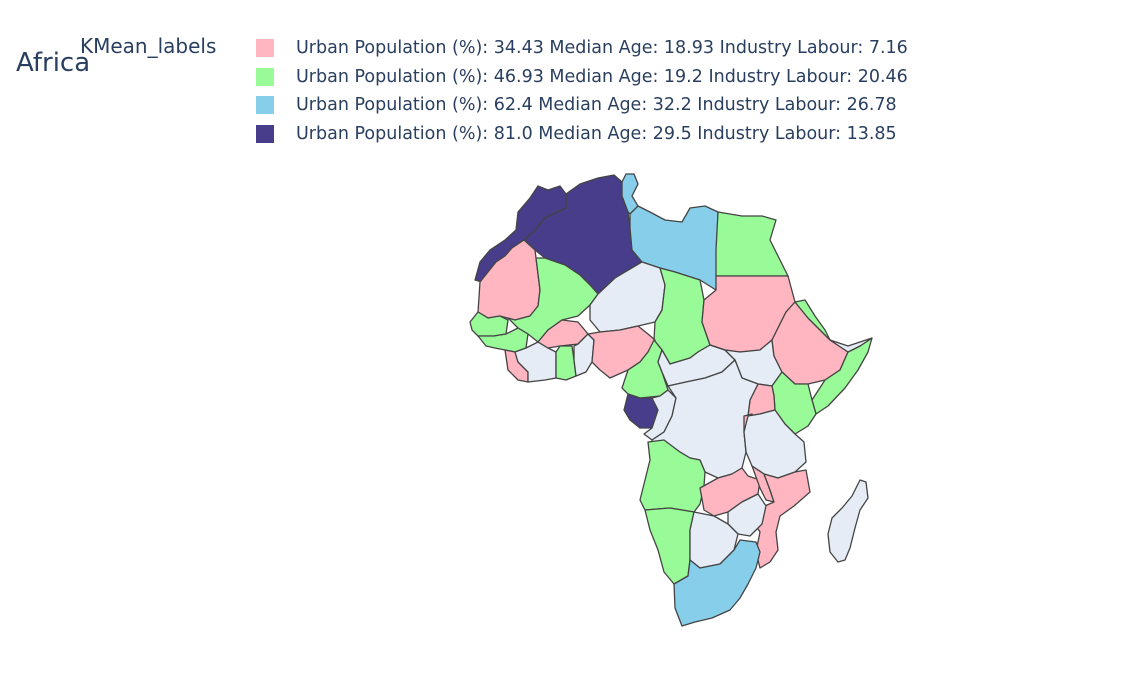 This screenshot has height=691, width=1146. What do you see at coordinates (851, 345) in the screenshot?
I see `region-somaliland` at bounding box center [851, 345].